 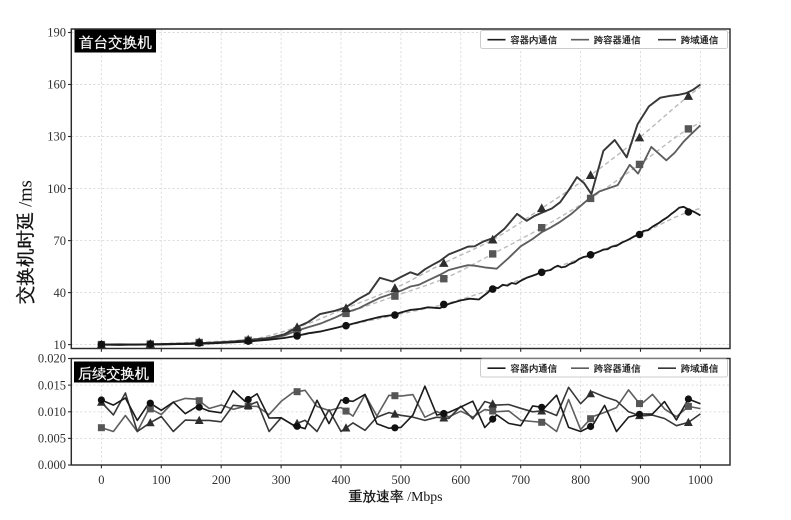 What do you see at coordinates (341, 480) in the screenshot?
I see `svg-text: 400` at bounding box center [341, 480].